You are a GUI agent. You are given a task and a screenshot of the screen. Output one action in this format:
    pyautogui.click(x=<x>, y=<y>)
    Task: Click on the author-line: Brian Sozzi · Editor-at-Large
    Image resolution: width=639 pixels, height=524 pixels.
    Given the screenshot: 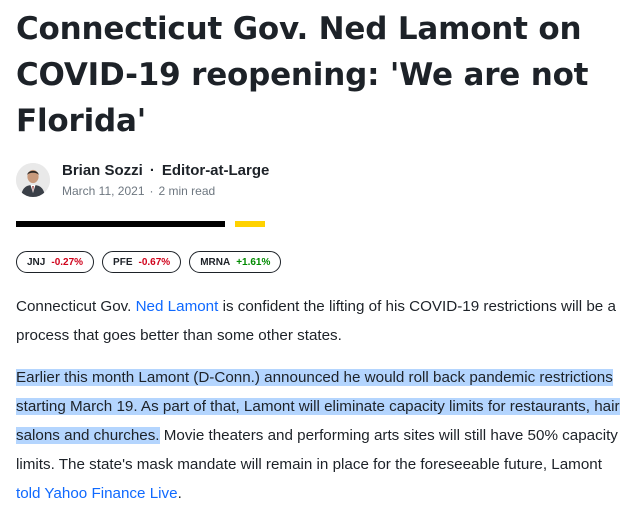 What is the action you would take?
    pyautogui.click(x=165, y=171)
    